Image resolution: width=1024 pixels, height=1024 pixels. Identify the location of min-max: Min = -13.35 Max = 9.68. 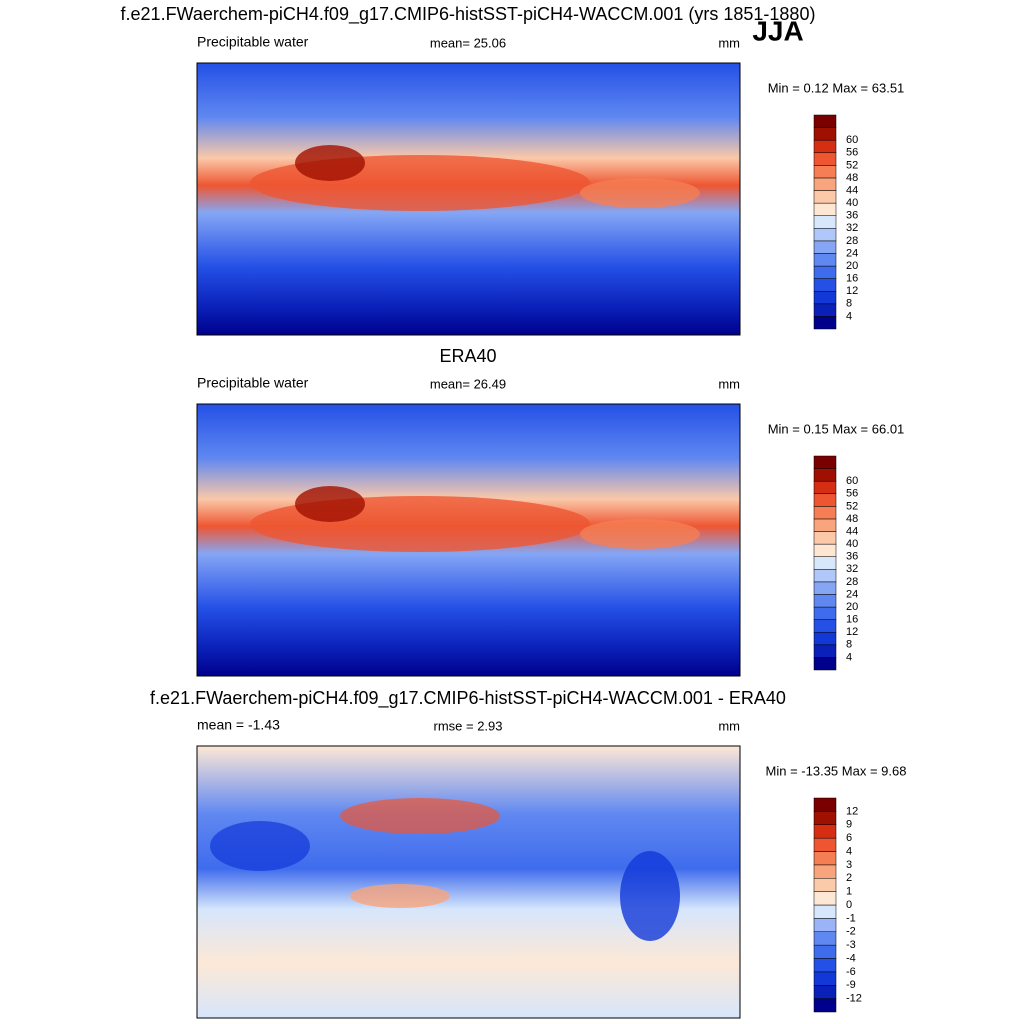
(836, 770).